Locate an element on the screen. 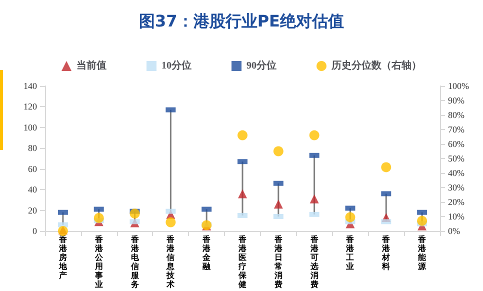 The height and width of the screenshot is (291, 483). x-tick-label: 香港日常消费 is located at coordinates (278, 262).